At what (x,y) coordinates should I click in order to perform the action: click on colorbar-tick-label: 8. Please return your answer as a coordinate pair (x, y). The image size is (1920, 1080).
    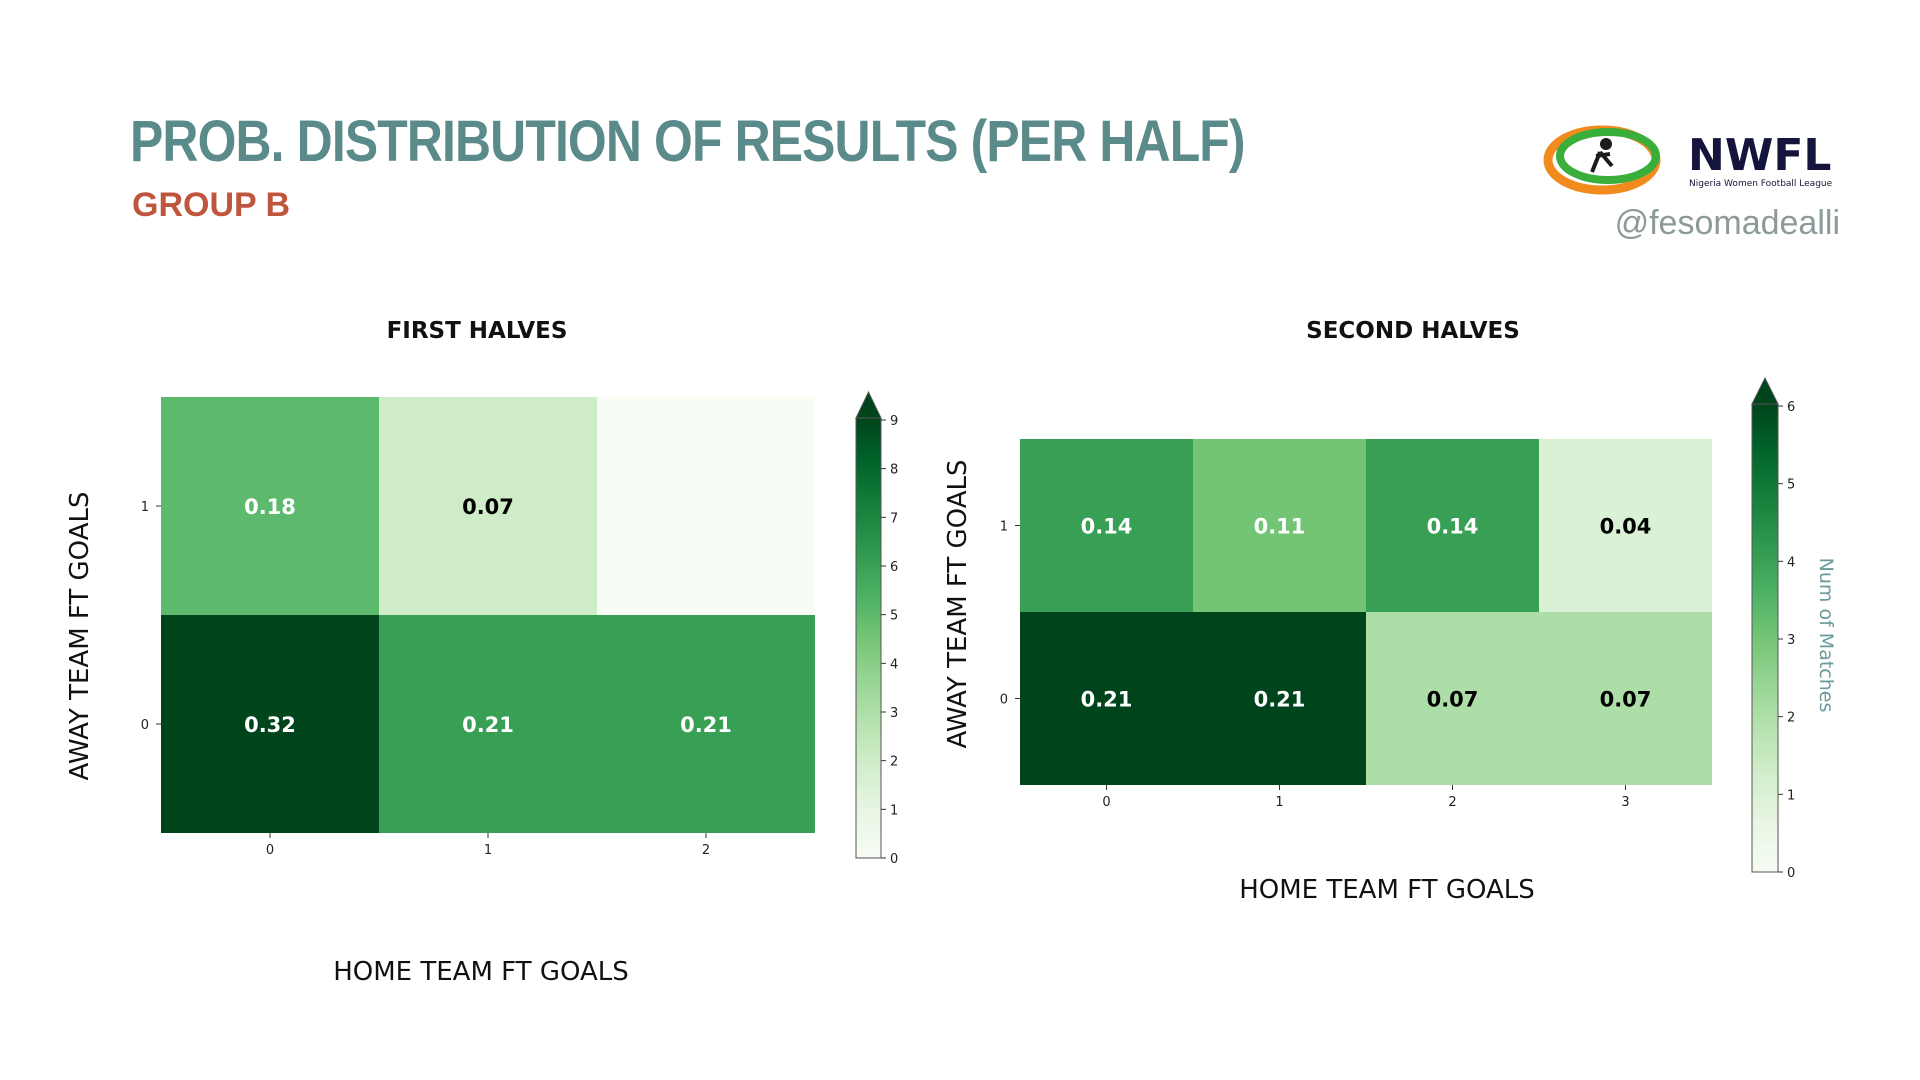
    Looking at the image, I should click on (894, 470).